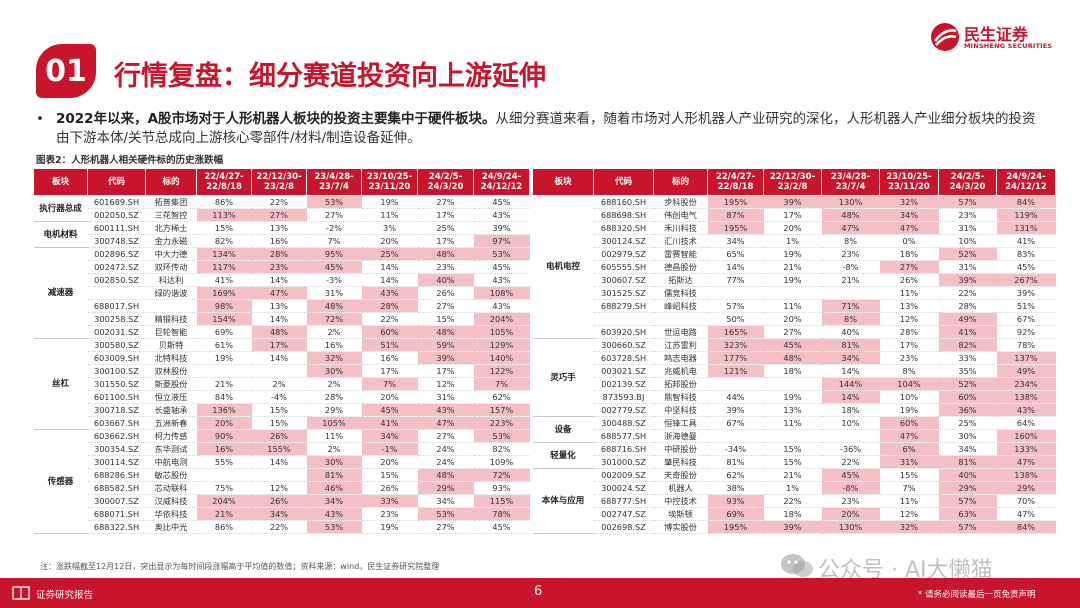 This screenshot has height=608, width=1080. Describe the element at coordinates (116, 319) in the screenshot. I see `code-cell: 300258.SZ` at that location.